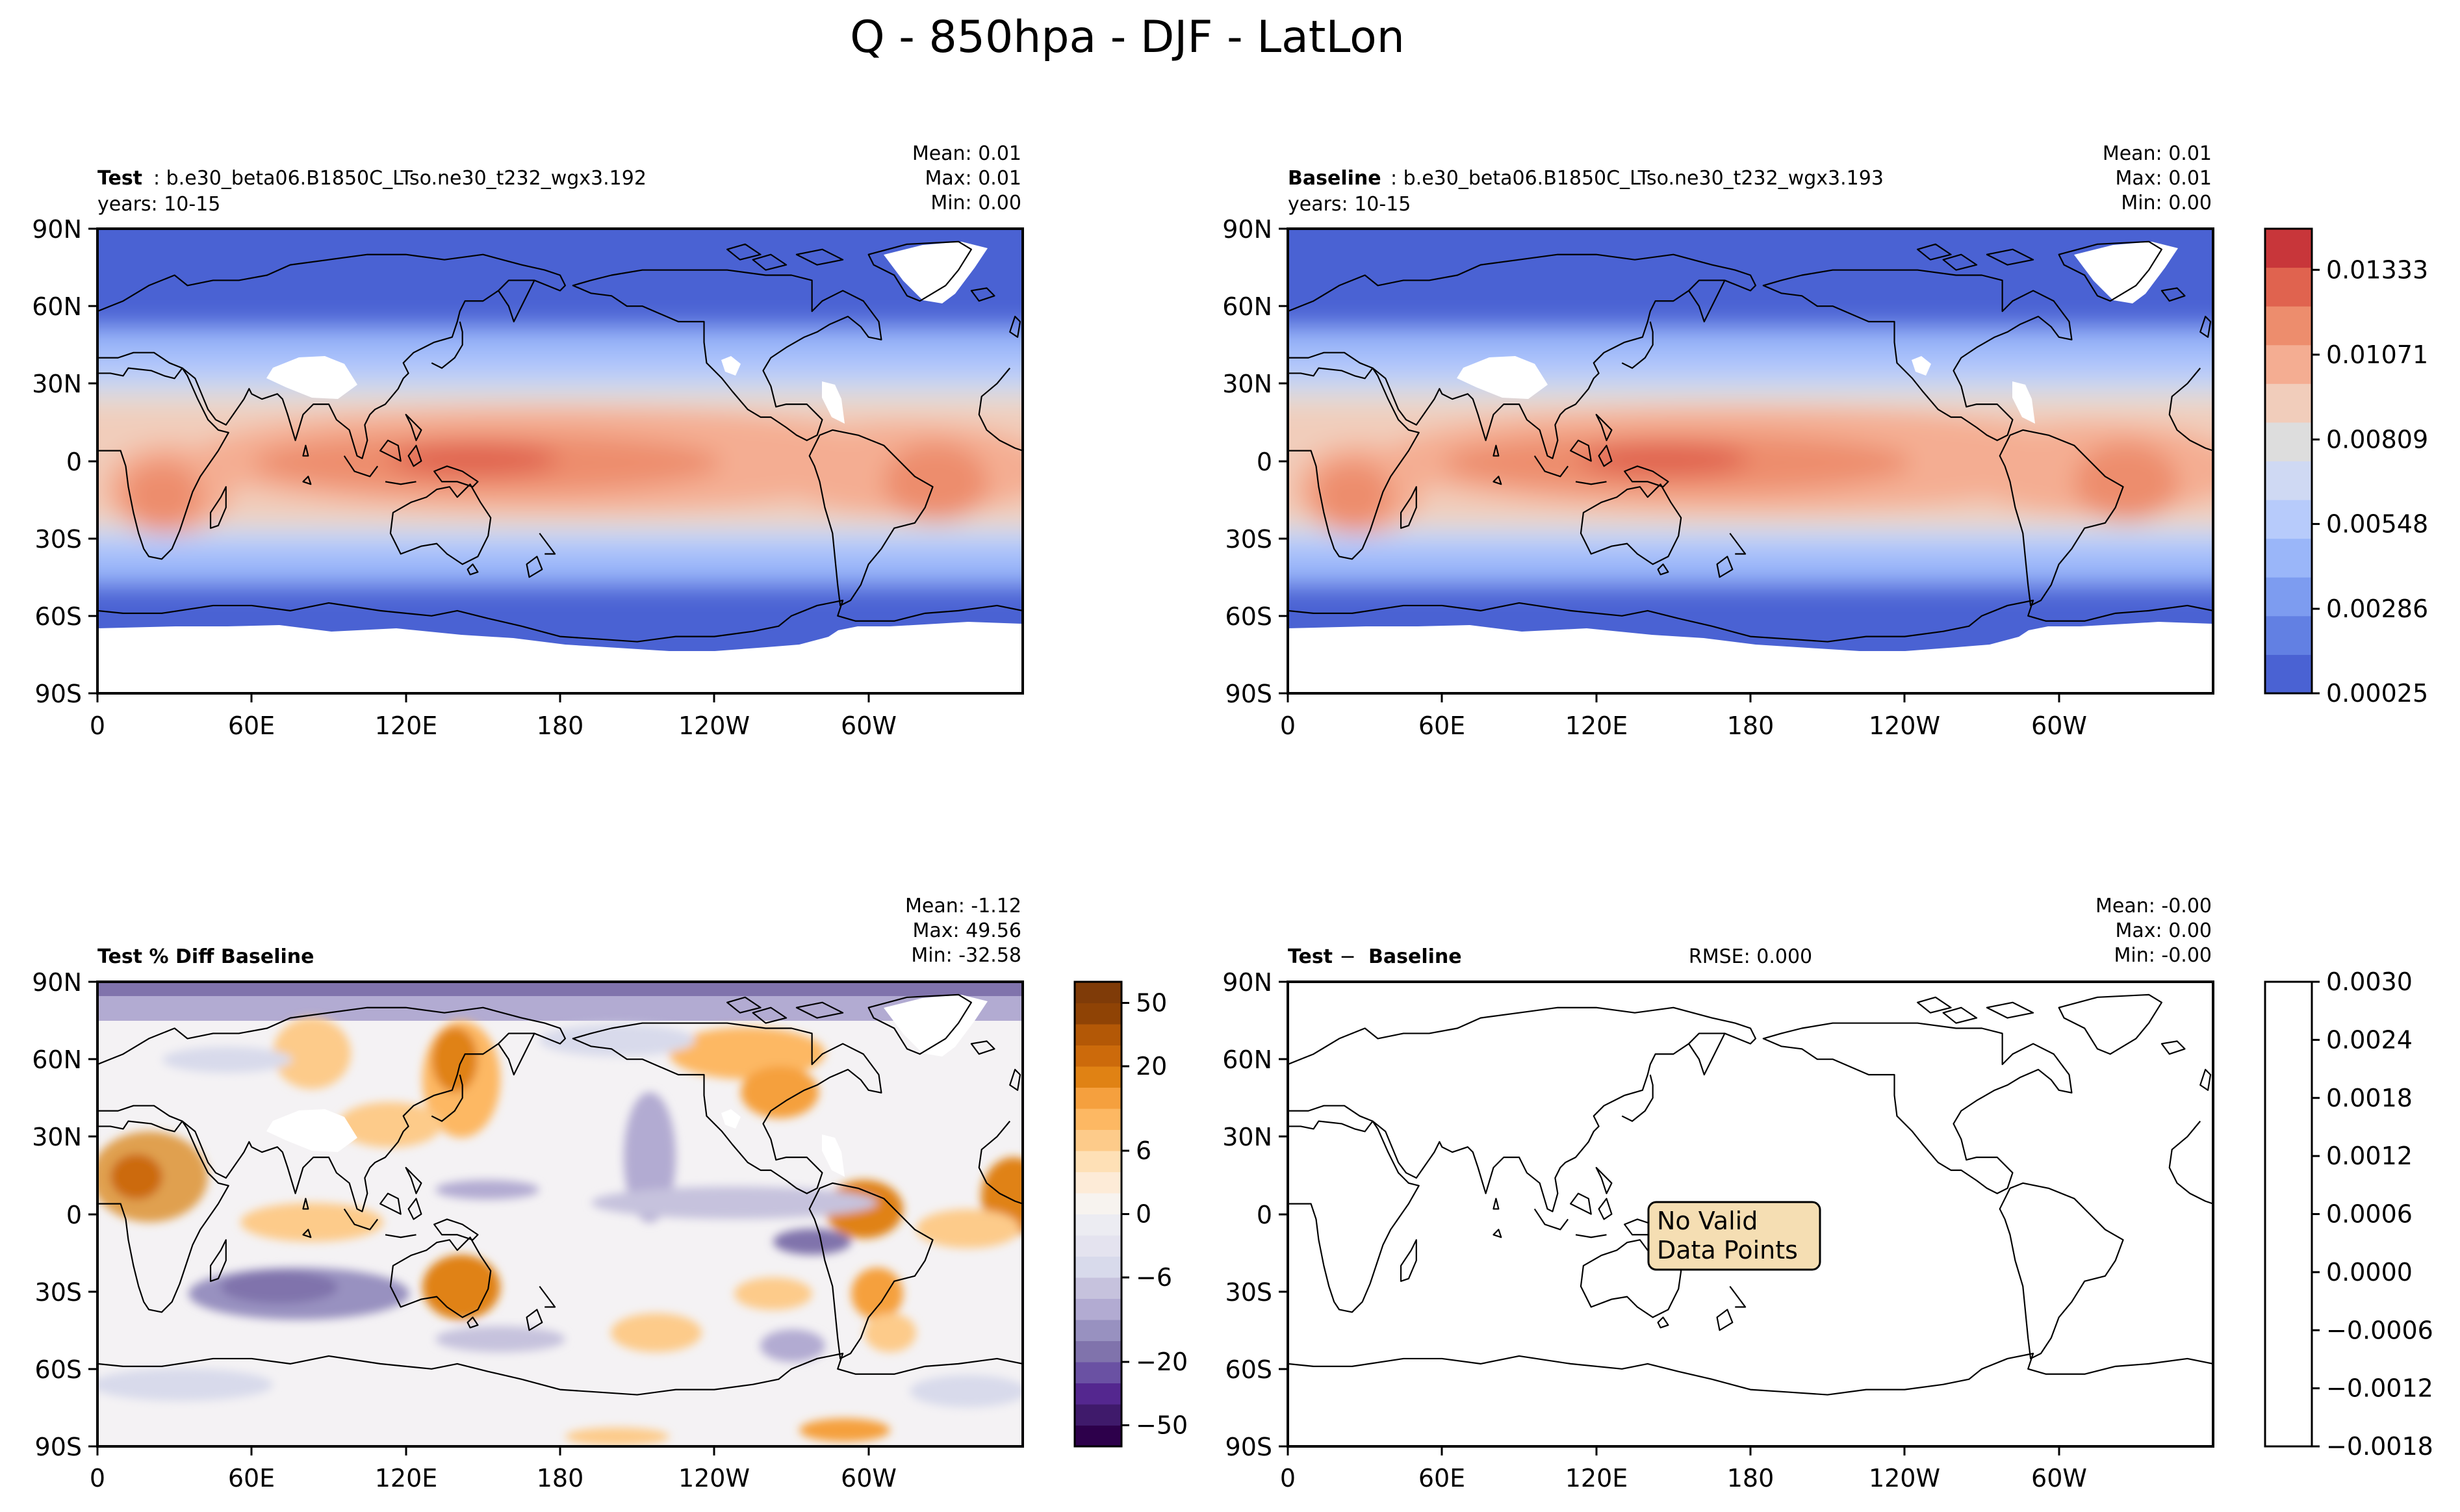 The image size is (2460, 1512). Describe the element at coordinates (493, 1469) in the screenshot. I see `panel-percent-diff-x-axis: 0 60E 120E 180 120W 60W` at that location.